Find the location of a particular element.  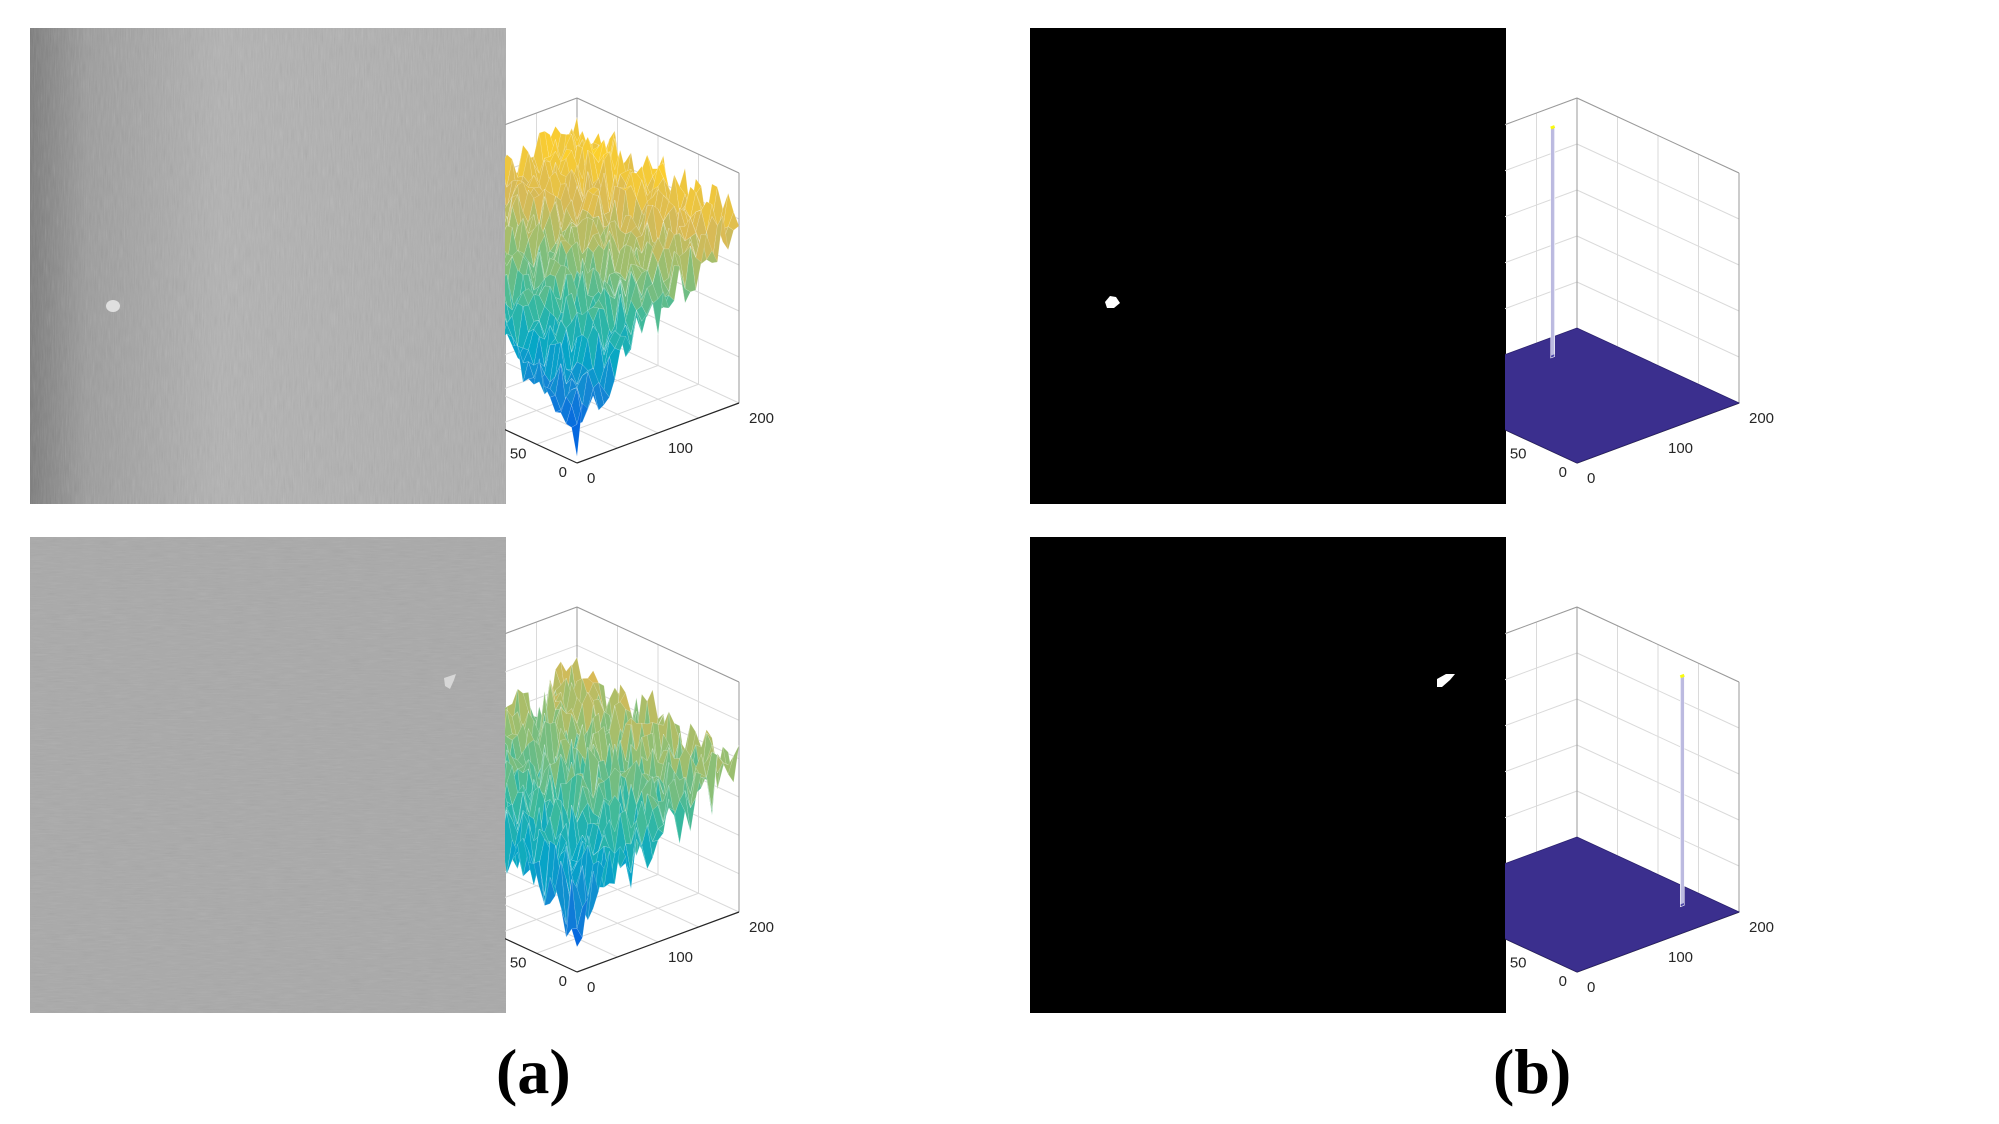

x-tick-label: 200 is located at coordinates (761, 927).